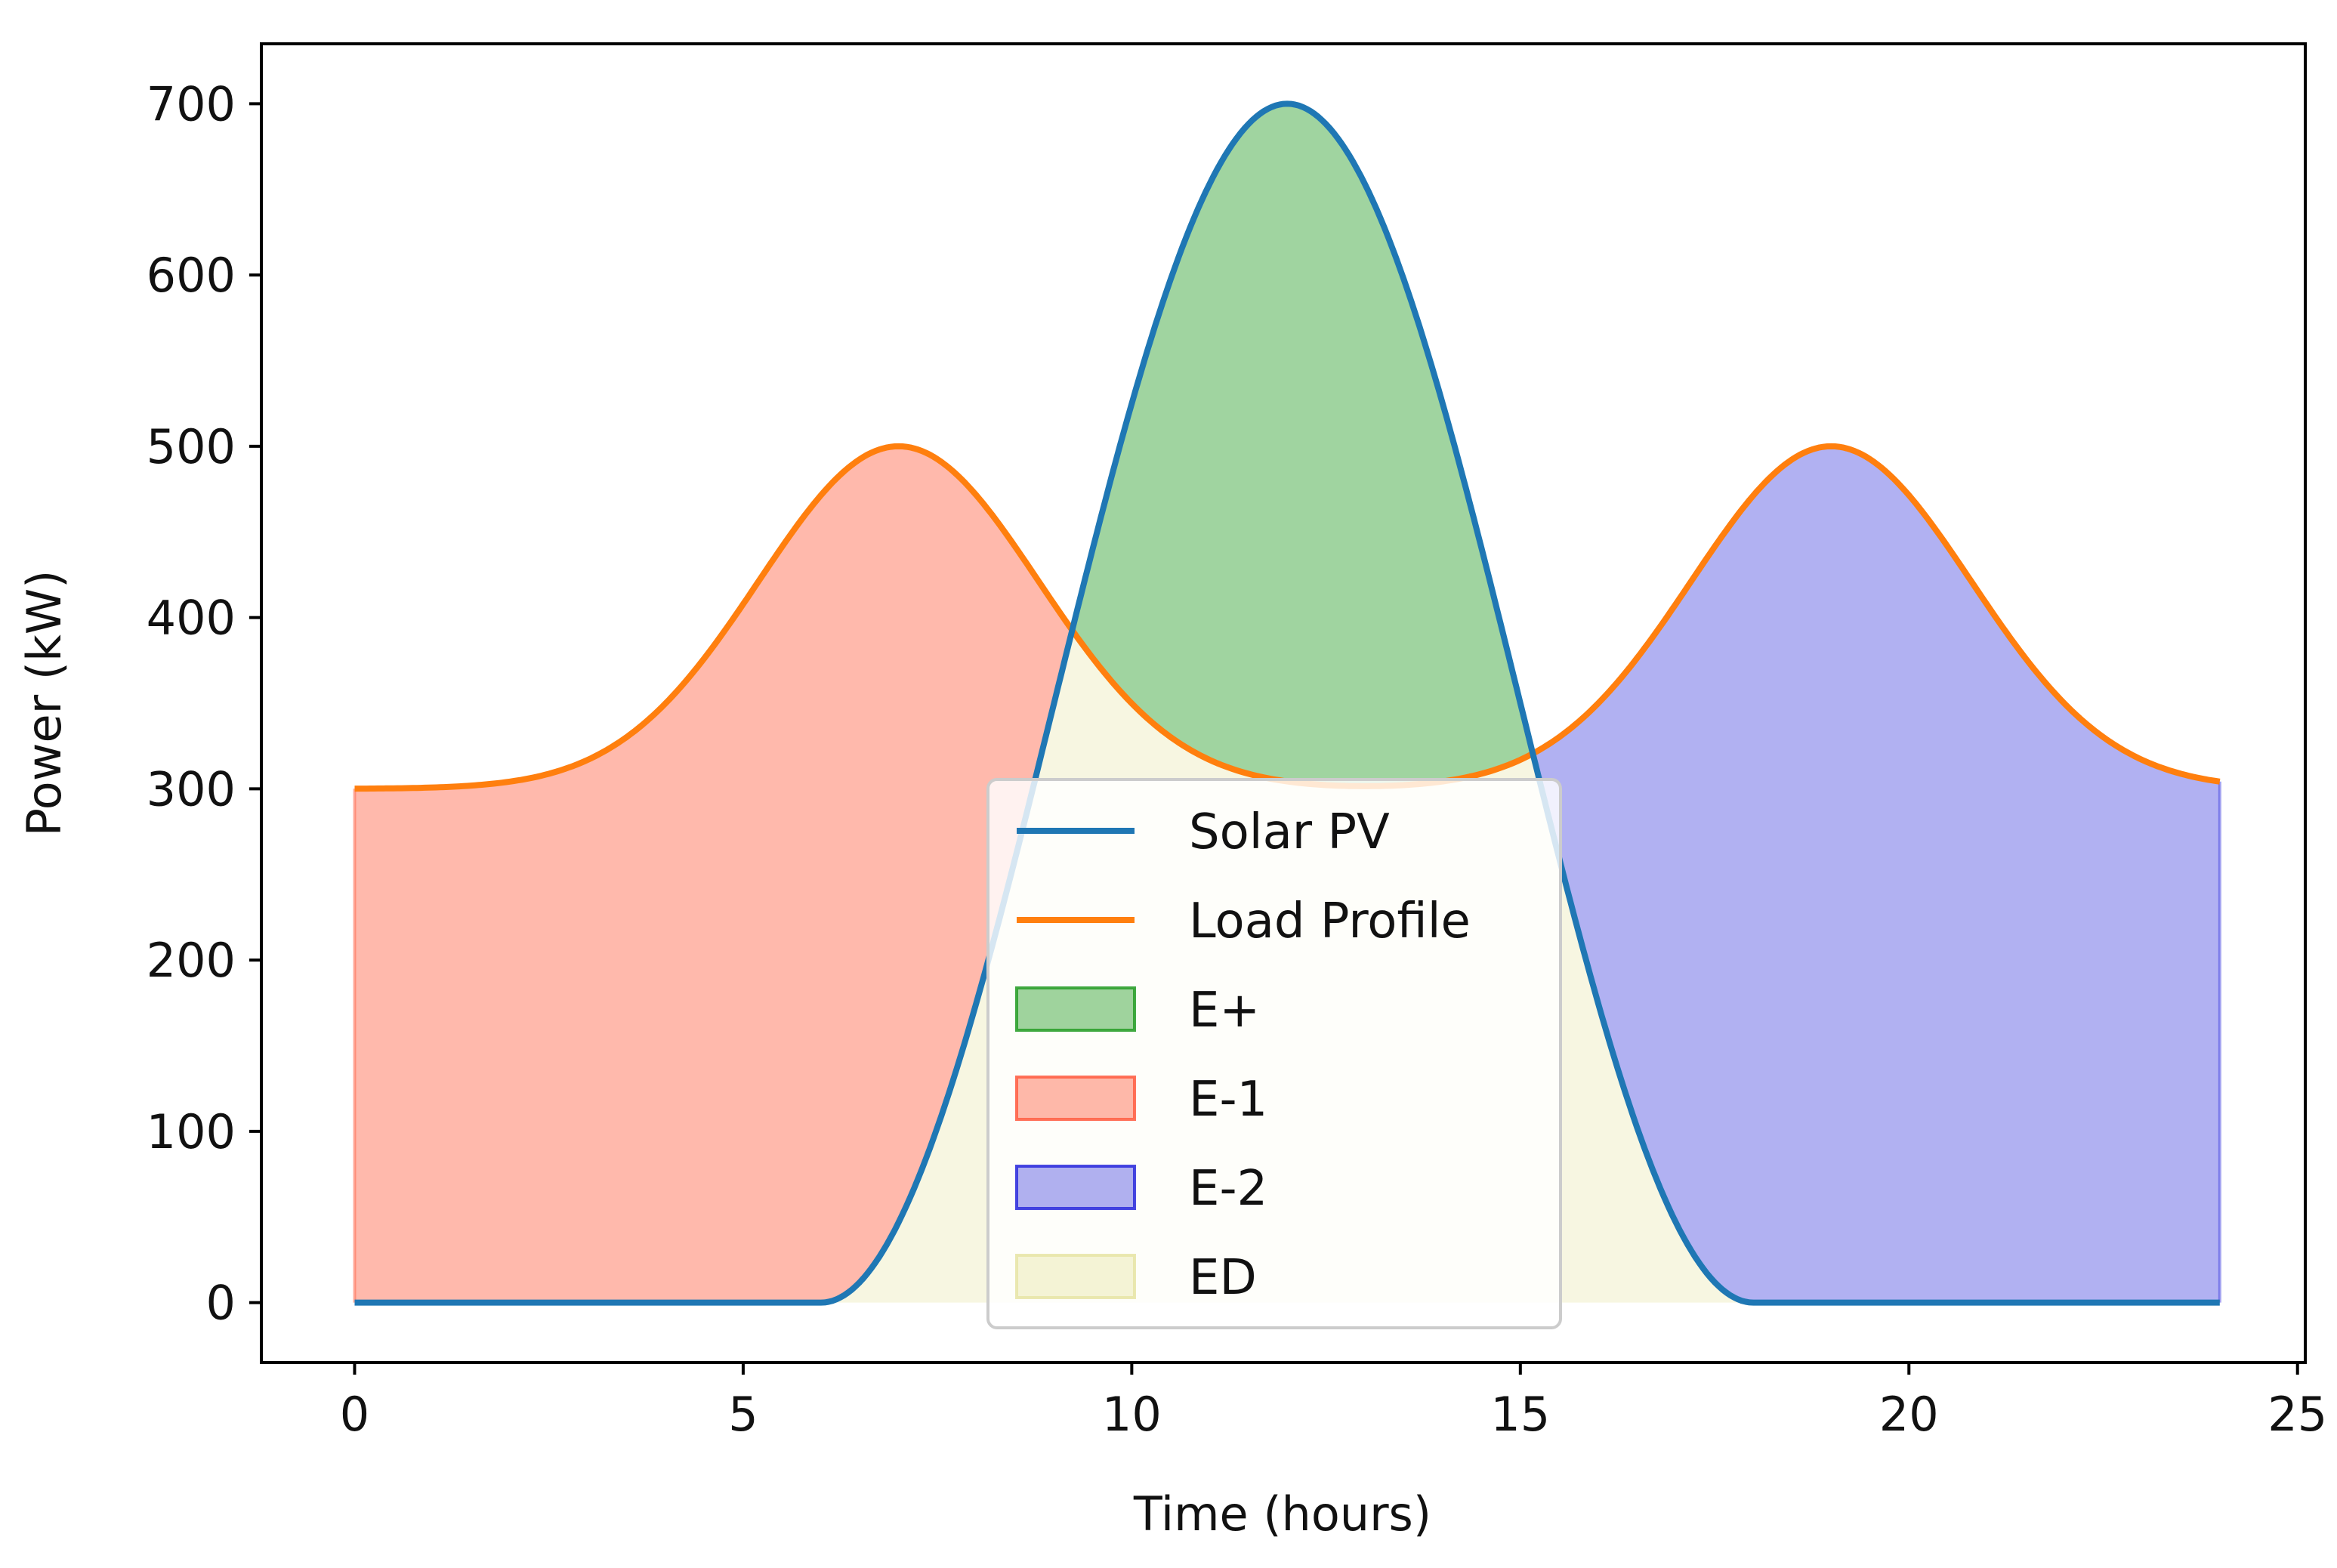  Describe the element at coordinates (44, 703) in the screenshot. I see `y-axis-title: Power (kW)` at that location.